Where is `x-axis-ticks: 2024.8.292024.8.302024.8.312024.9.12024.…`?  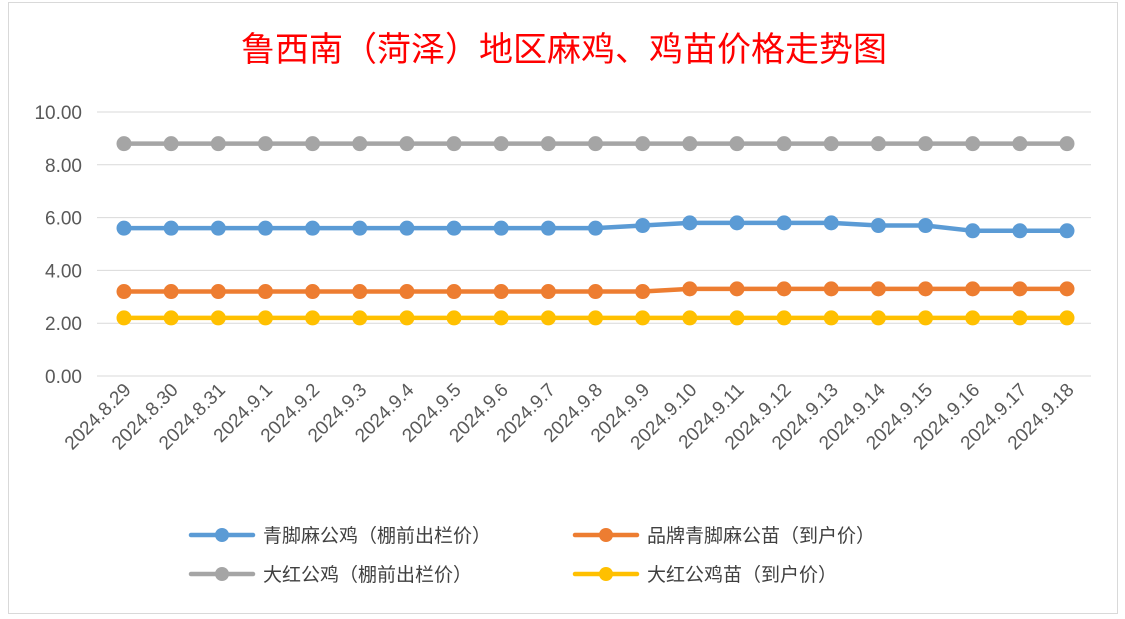
x-axis-ticks: 2024.8.292024.8.302024.8.312024.9.12024.… is located at coordinates (570, 416).